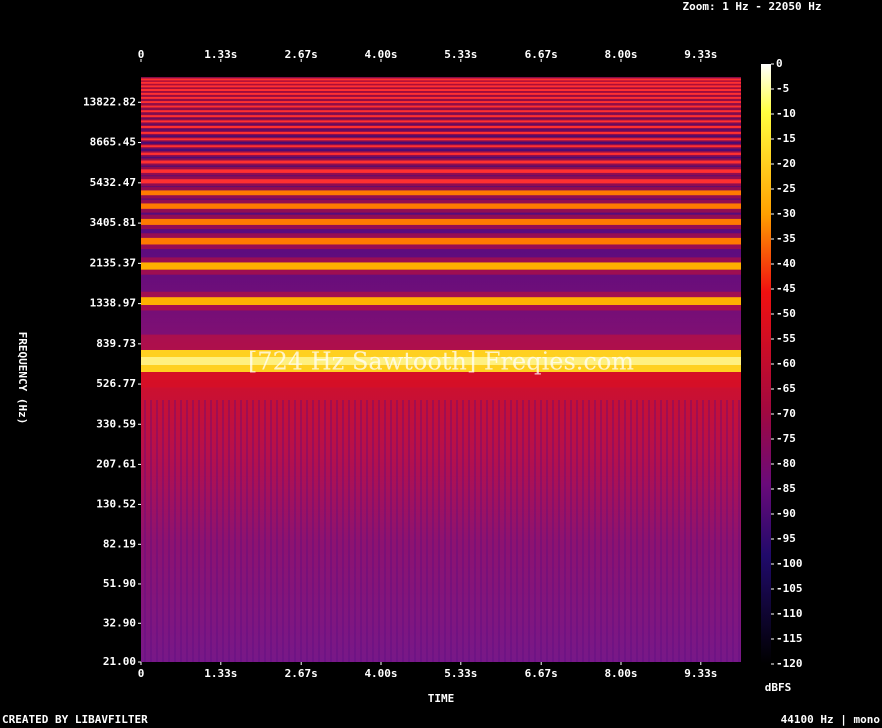 The width and height of the screenshot is (882, 728). What do you see at coordinates (119, 583) in the screenshot?
I see `y-tick-label: 51.90` at bounding box center [119, 583].